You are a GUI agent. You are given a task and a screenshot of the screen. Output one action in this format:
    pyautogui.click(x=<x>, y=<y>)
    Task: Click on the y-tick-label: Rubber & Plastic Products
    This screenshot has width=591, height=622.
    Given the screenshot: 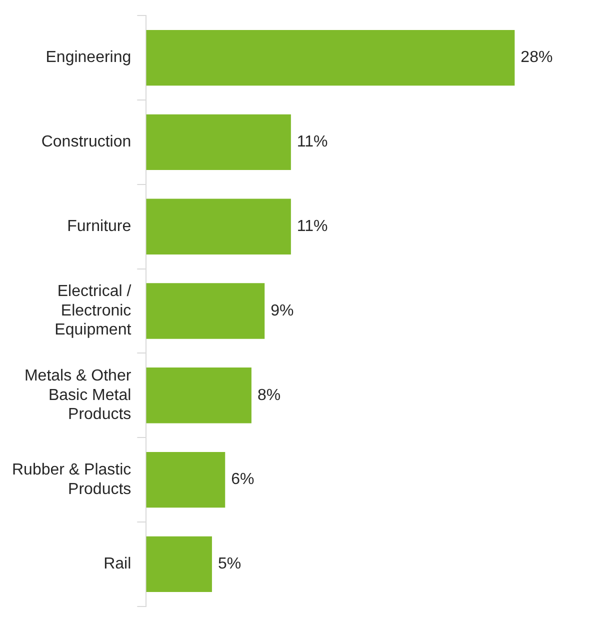 What is the action you would take?
    pyautogui.click(x=72, y=480)
    